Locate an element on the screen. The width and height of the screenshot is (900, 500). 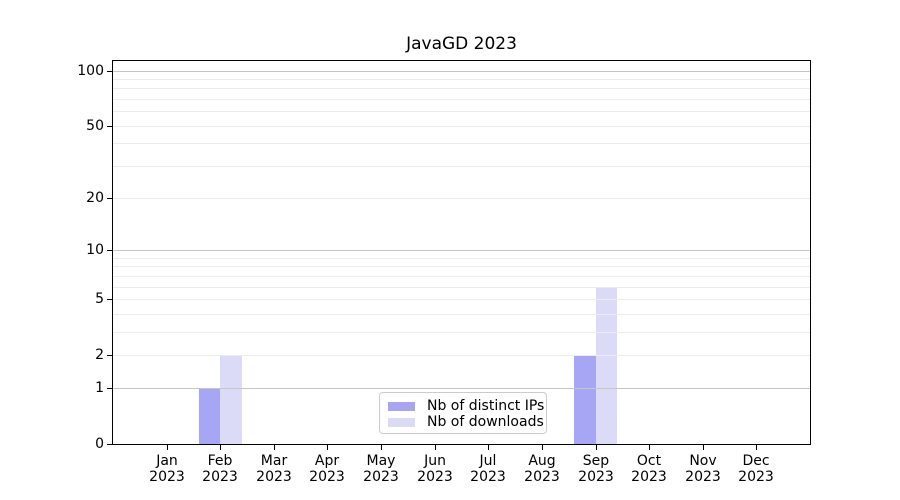
legend-item-distinct-ips: Nb of distinct IPs is located at coordinates (466, 406).